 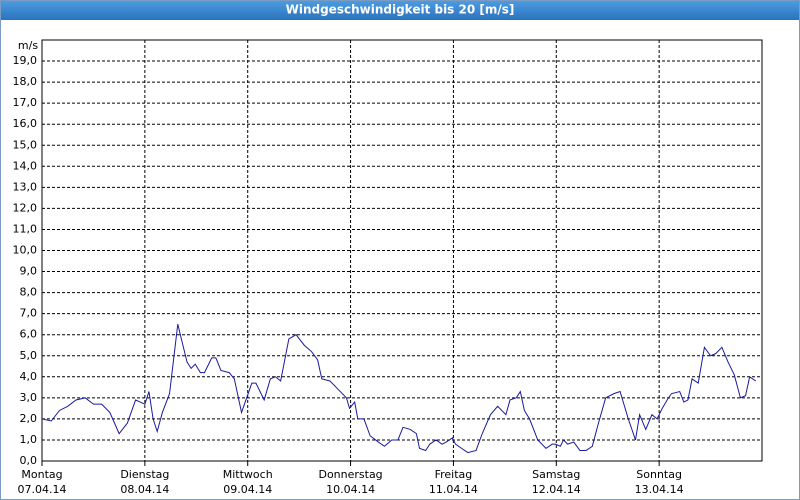 I want to click on x-tick-label: Sonntag, so click(x=659, y=474).